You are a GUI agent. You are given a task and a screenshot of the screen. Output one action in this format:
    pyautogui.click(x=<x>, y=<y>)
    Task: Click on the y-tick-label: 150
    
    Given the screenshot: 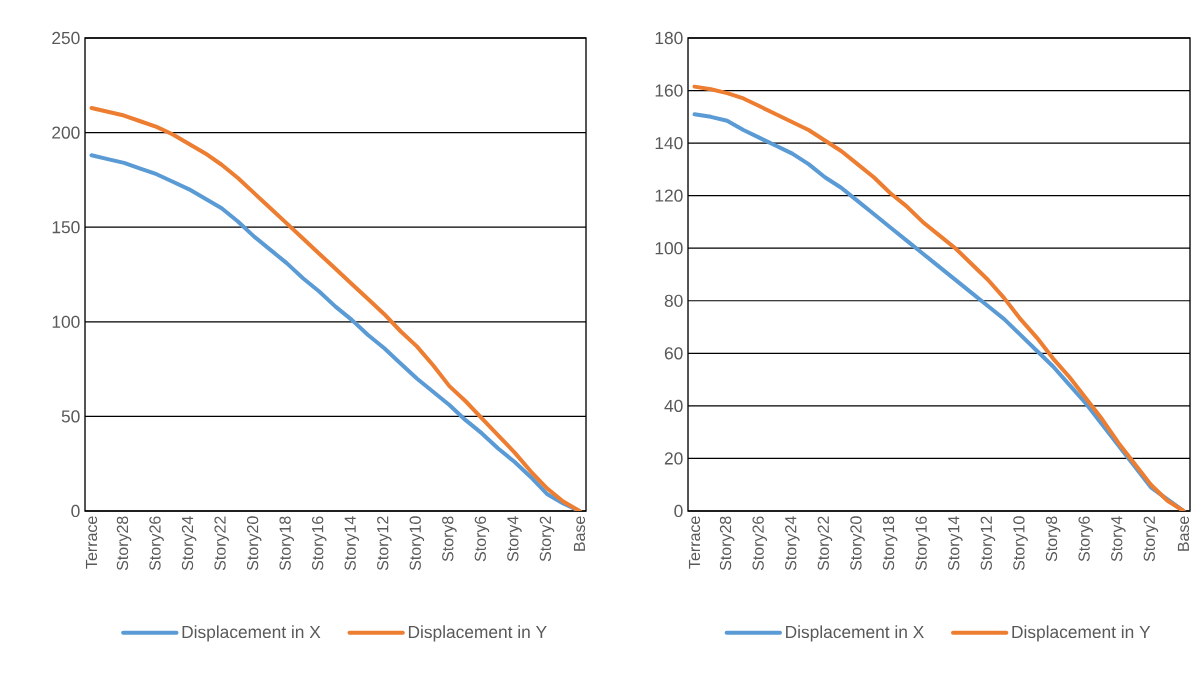 What is the action you would take?
    pyautogui.click(x=66, y=227)
    